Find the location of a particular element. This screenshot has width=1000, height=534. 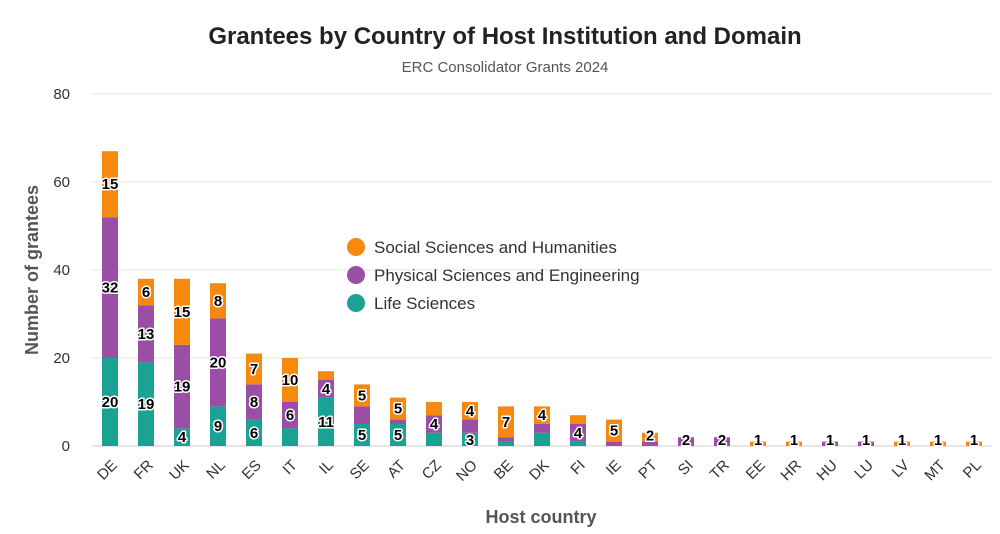

chart-subtitle: ERC Consolidator Grants 2024 is located at coordinates (505, 67).